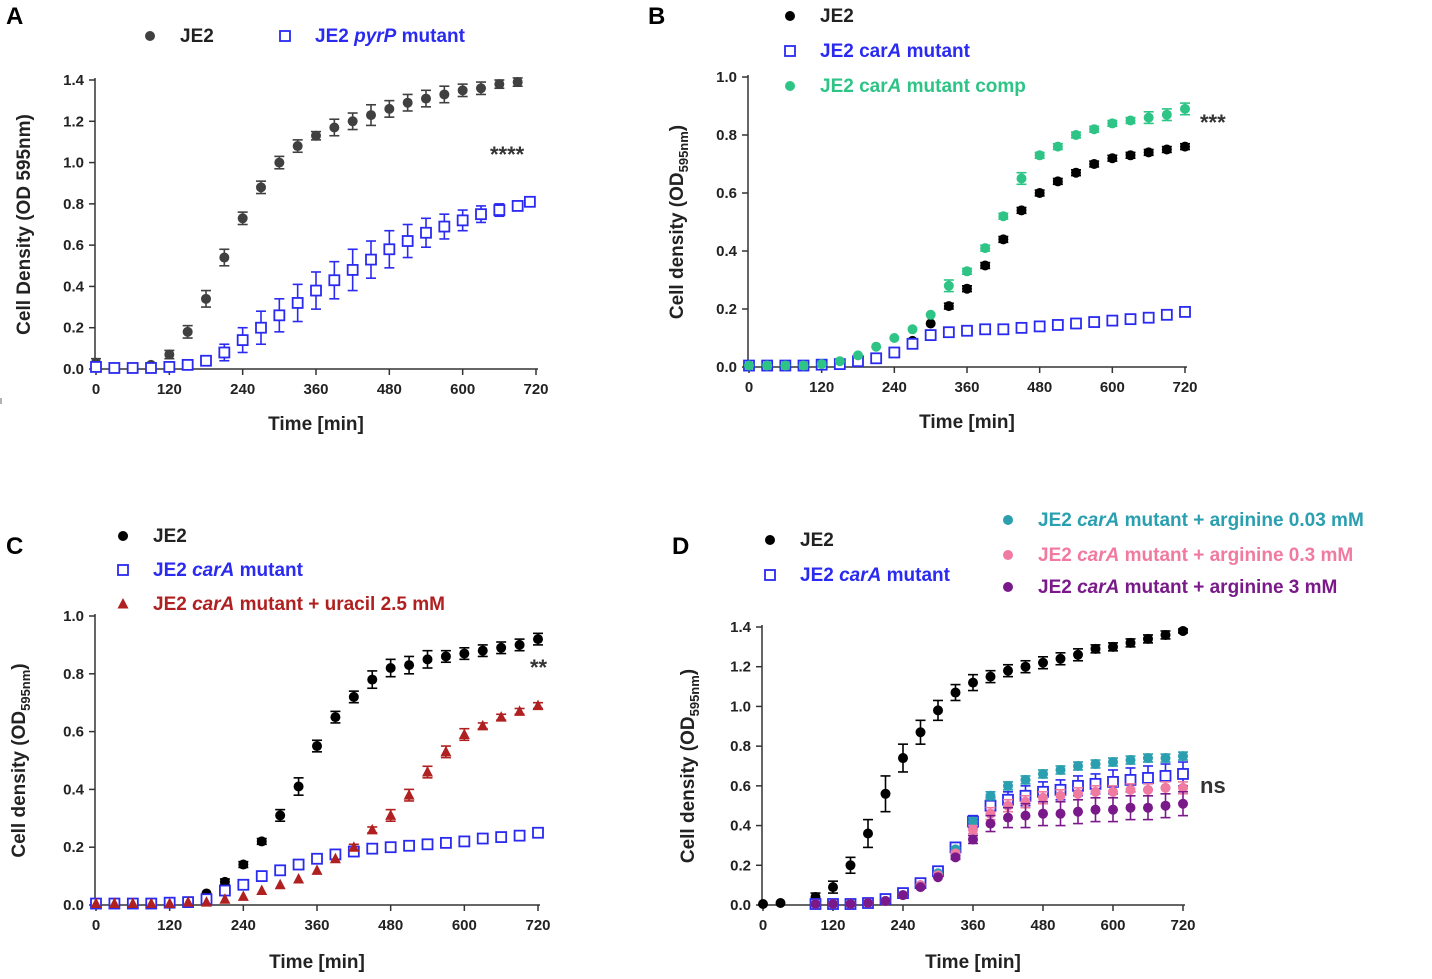  I want to click on y-tick-label: 1.2, so click(73, 121).